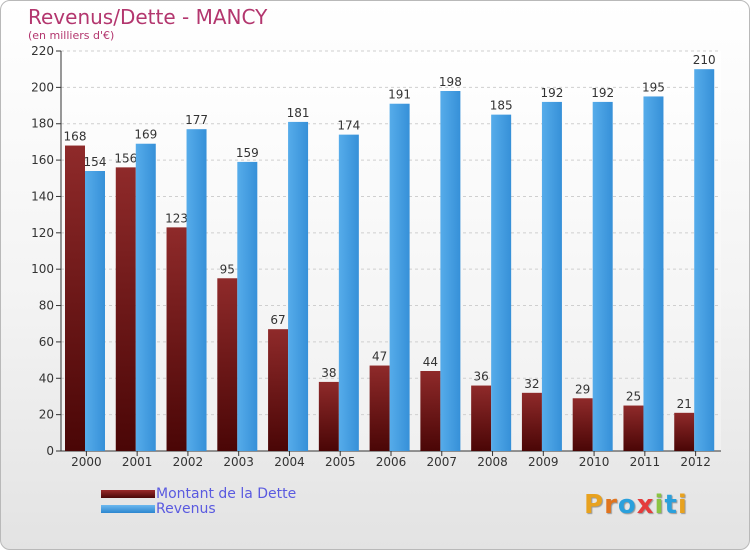  I want to click on data-label: 198, so click(450, 82).